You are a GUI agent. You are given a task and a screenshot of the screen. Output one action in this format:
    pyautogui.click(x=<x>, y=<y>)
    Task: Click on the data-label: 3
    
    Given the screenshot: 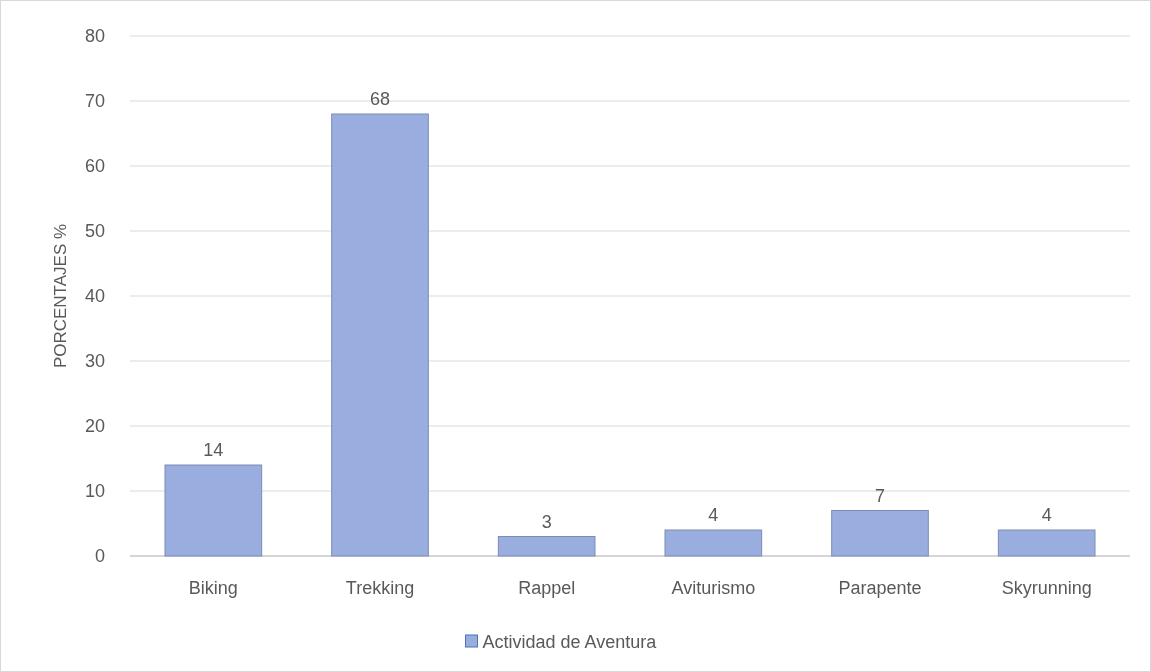 What is the action you would take?
    pyautogui.click(x=546, y=521)
    